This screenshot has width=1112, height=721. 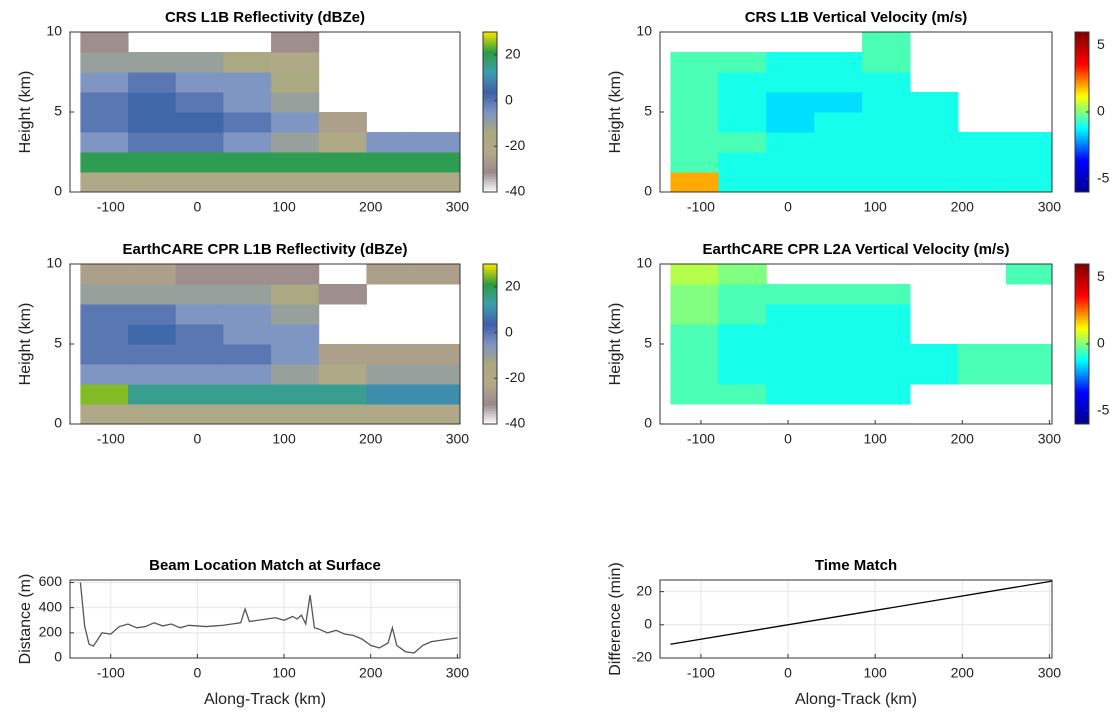 I want to click on data-line, so click(x=861, y=612).